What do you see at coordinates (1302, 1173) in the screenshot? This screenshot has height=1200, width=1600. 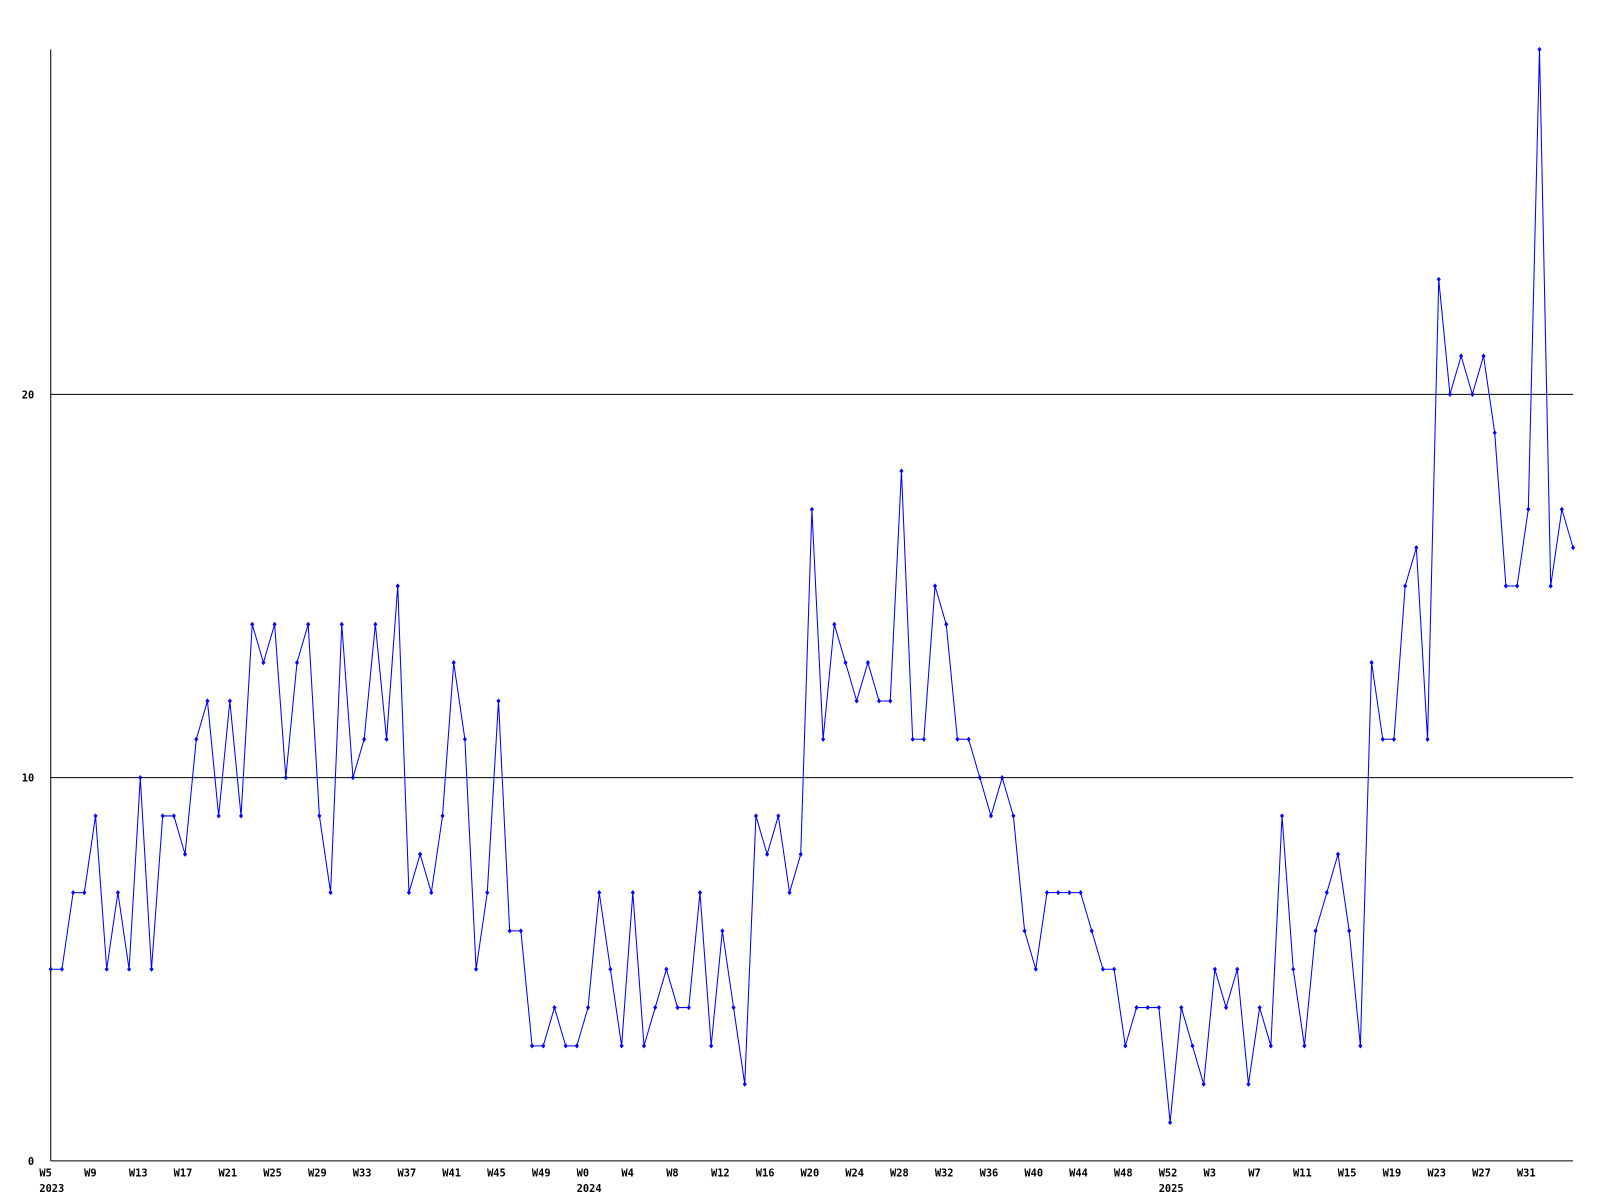 I see `x-tick-label: W11` at bounding box center [1302, 1173].